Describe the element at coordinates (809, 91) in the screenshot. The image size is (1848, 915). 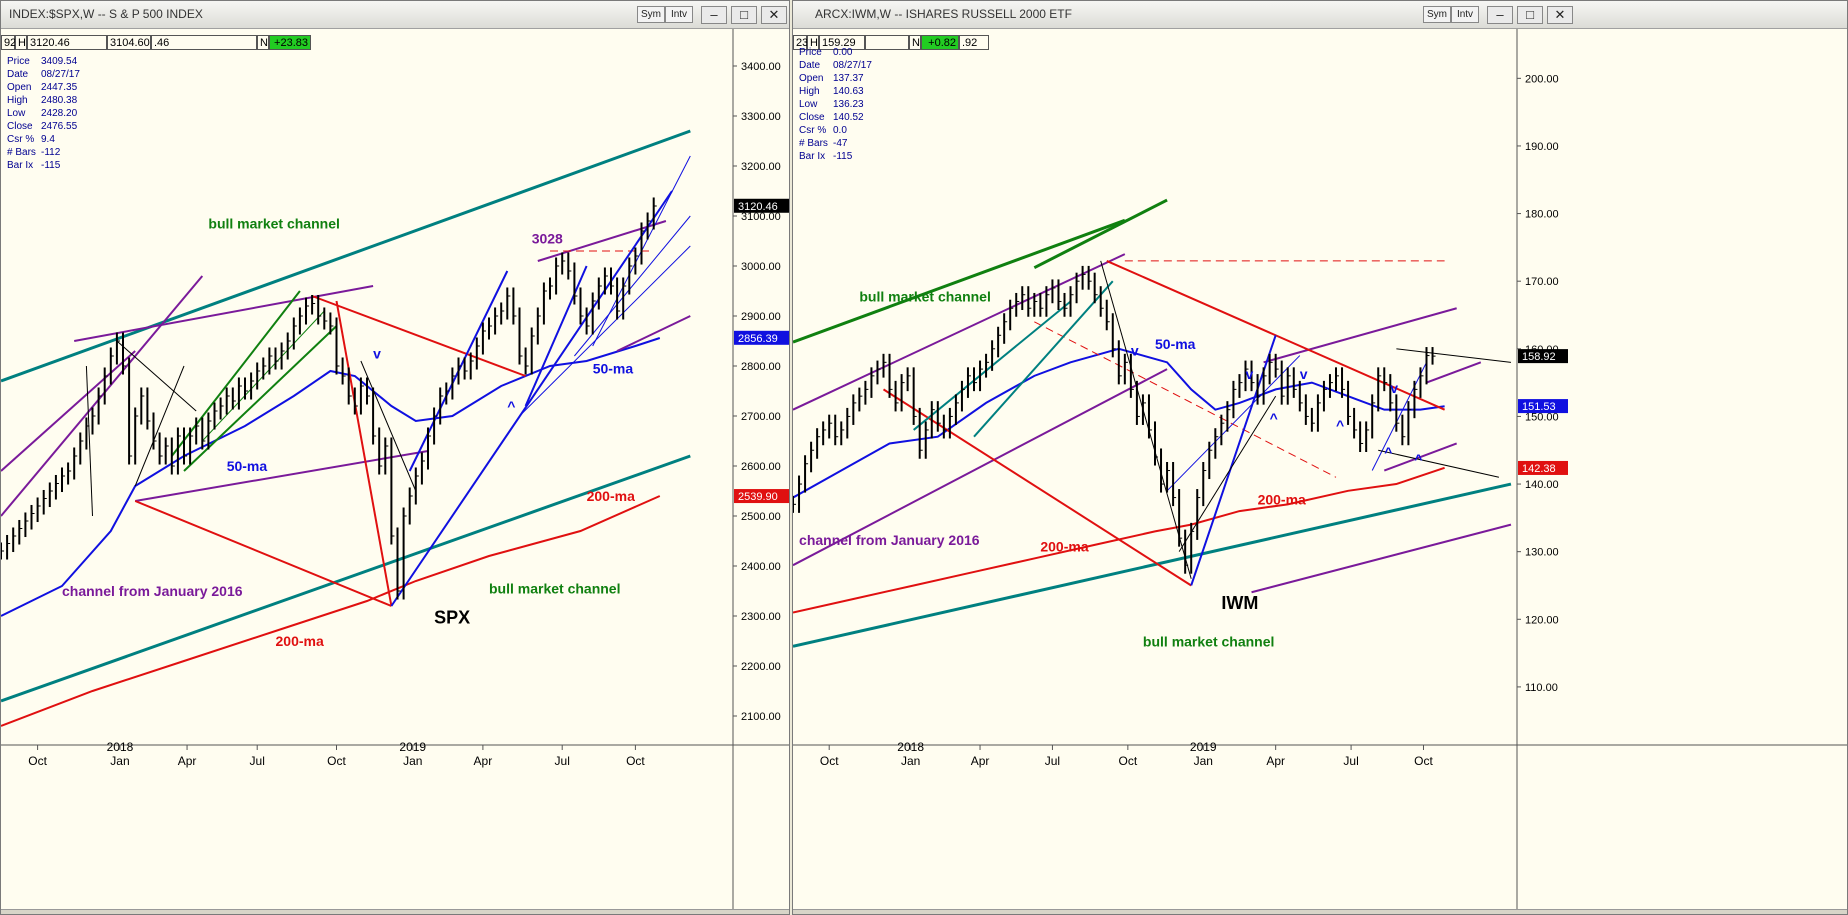
I see `readout-label: High` at that location.